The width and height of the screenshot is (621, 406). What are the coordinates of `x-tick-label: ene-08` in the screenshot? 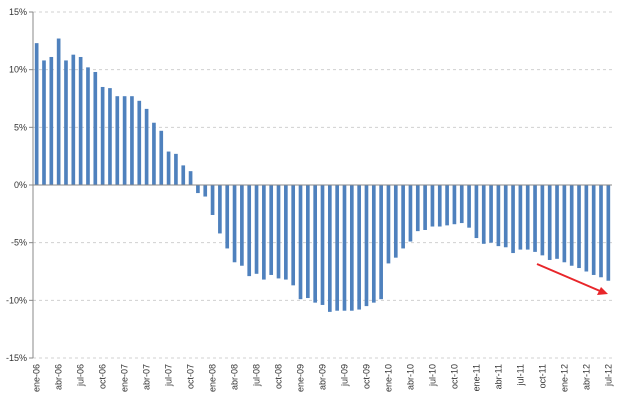 It's located at (213, 378).